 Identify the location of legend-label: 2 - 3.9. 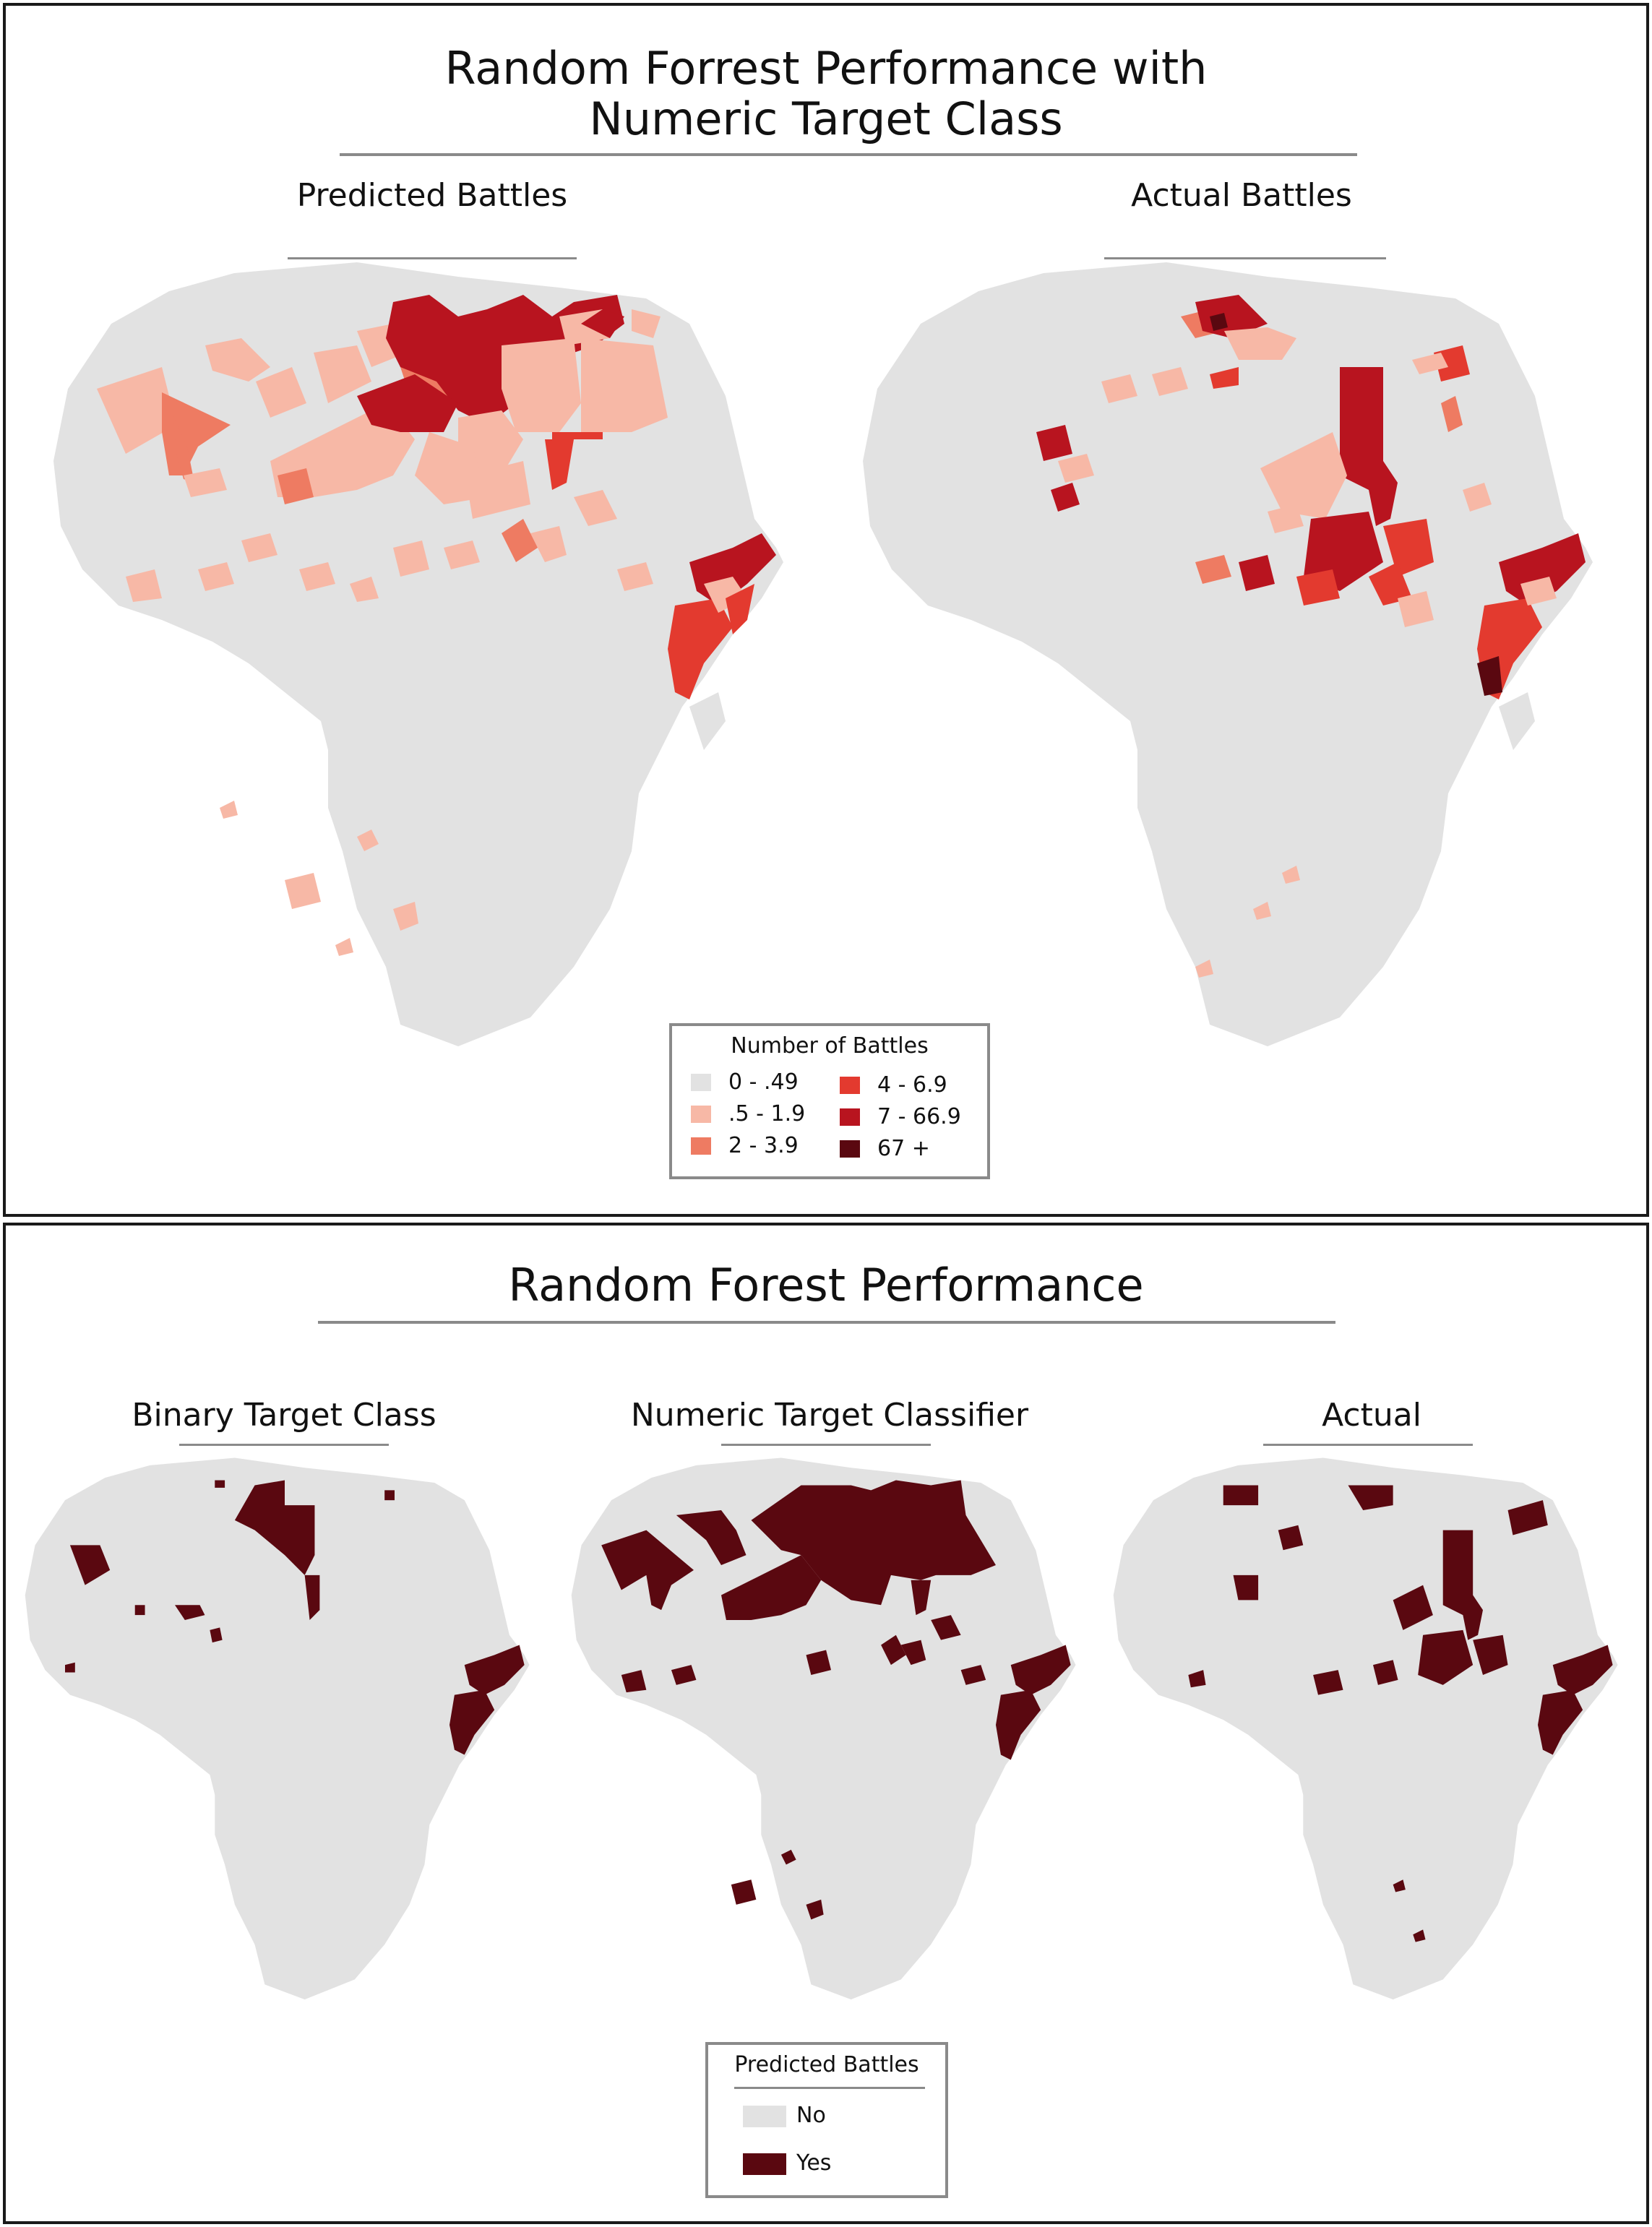
(763, 1145).